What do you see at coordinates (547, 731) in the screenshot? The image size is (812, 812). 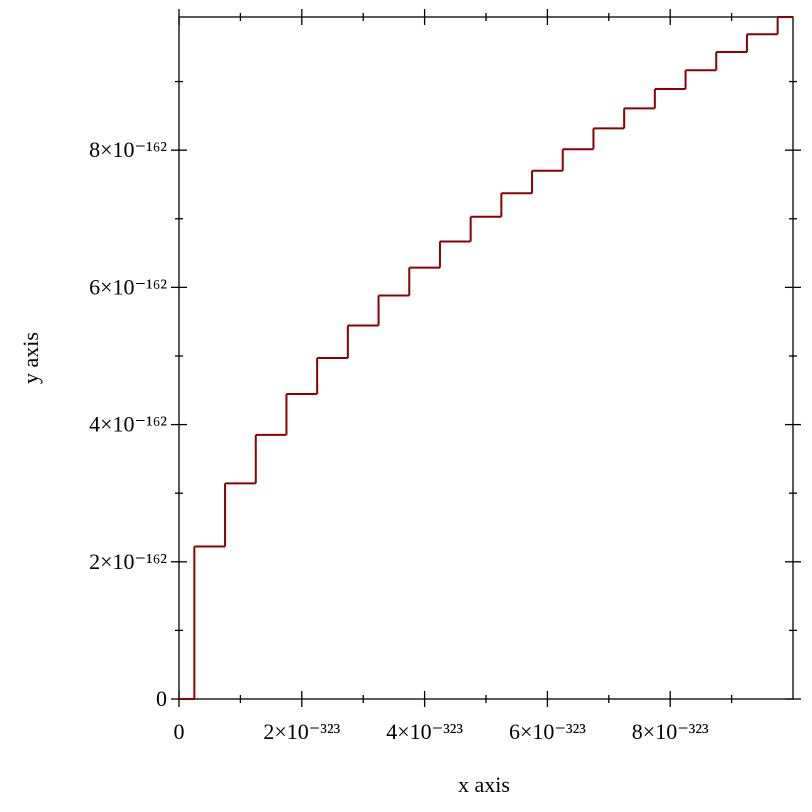 I see `x-tick-label: 6×10⁻³²³` at bounding box center [547, 731].